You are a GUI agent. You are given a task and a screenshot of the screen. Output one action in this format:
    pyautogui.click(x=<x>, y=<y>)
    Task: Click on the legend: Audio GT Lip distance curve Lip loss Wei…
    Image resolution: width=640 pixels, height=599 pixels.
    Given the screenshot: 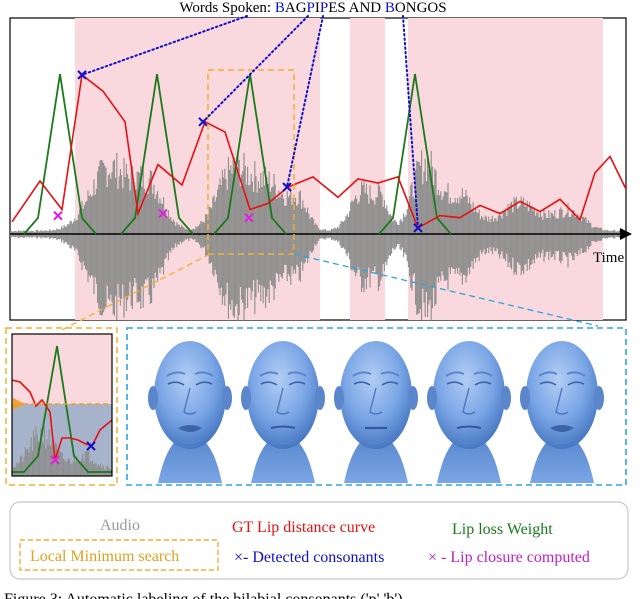 What is the action you would take?
    pyautogui.click(x=319, y=540)
    